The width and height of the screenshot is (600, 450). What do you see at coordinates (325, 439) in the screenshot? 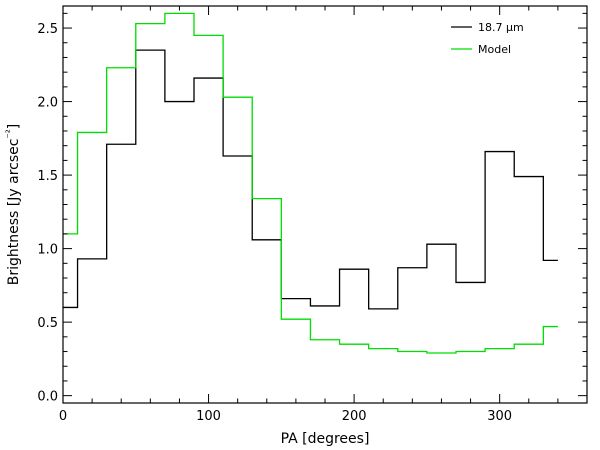
I see `x-axis-label: PA [degrees]` at bounding box center [325, 439].